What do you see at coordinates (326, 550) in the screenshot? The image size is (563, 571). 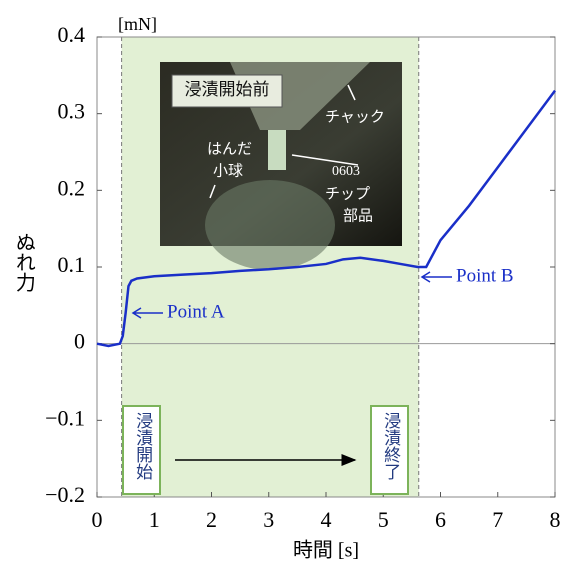 I see `x-axis-label: 時間 [s]` at bounding box center [326, 550].